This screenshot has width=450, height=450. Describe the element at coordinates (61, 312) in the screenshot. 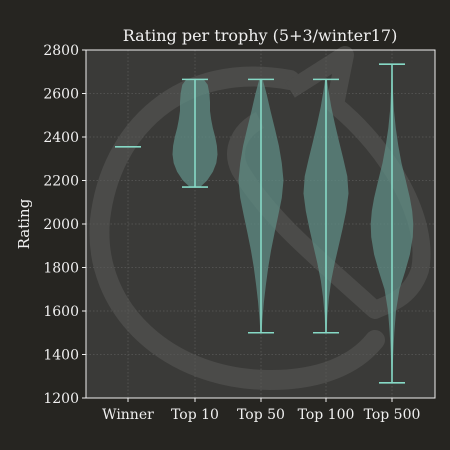

I see `y-tick-label: 1600` at that location.